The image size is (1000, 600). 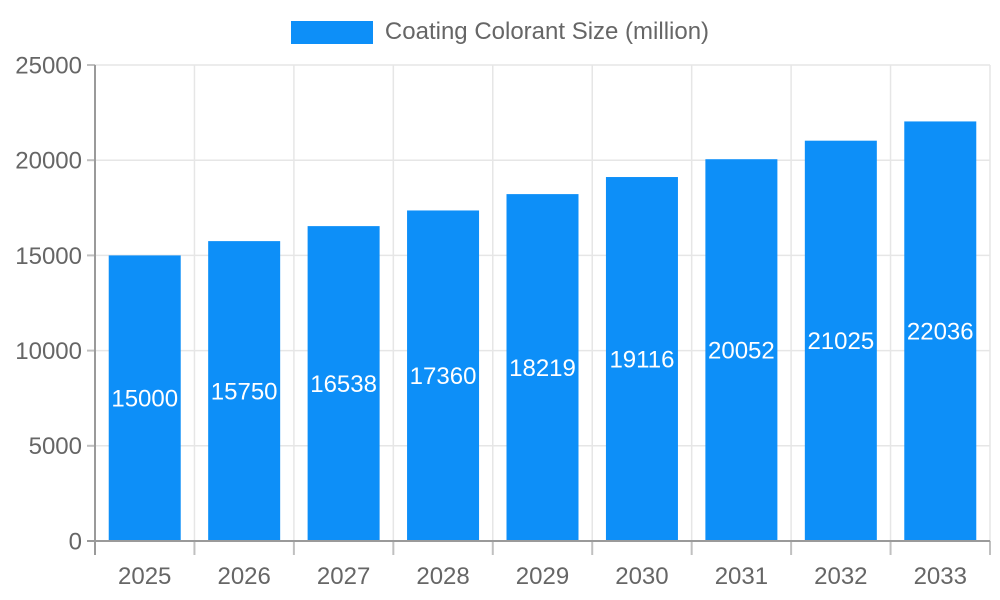 What do you see at coordinates (144, 576) in the screenshot?
I see `x-tick-label: 2025` at bounding box center [144, 576].